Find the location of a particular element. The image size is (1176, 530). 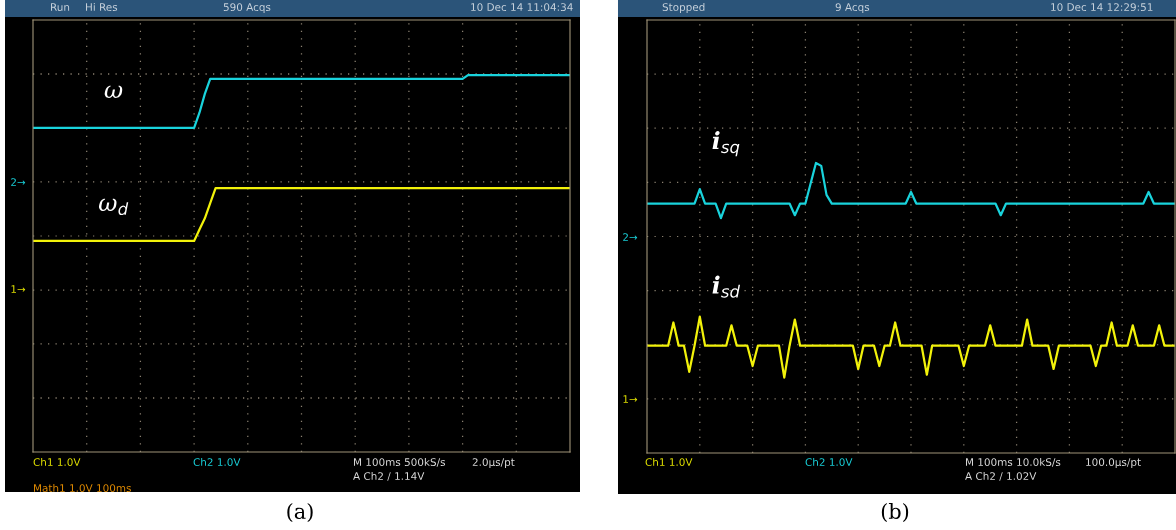

text: Stopped is located at coordinates (683, 8).